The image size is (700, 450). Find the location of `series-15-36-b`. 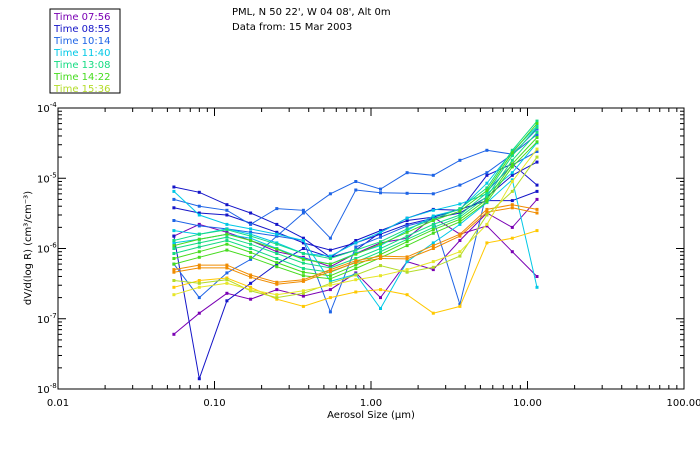

series-15-36-b is located at coordinates (355, 246).